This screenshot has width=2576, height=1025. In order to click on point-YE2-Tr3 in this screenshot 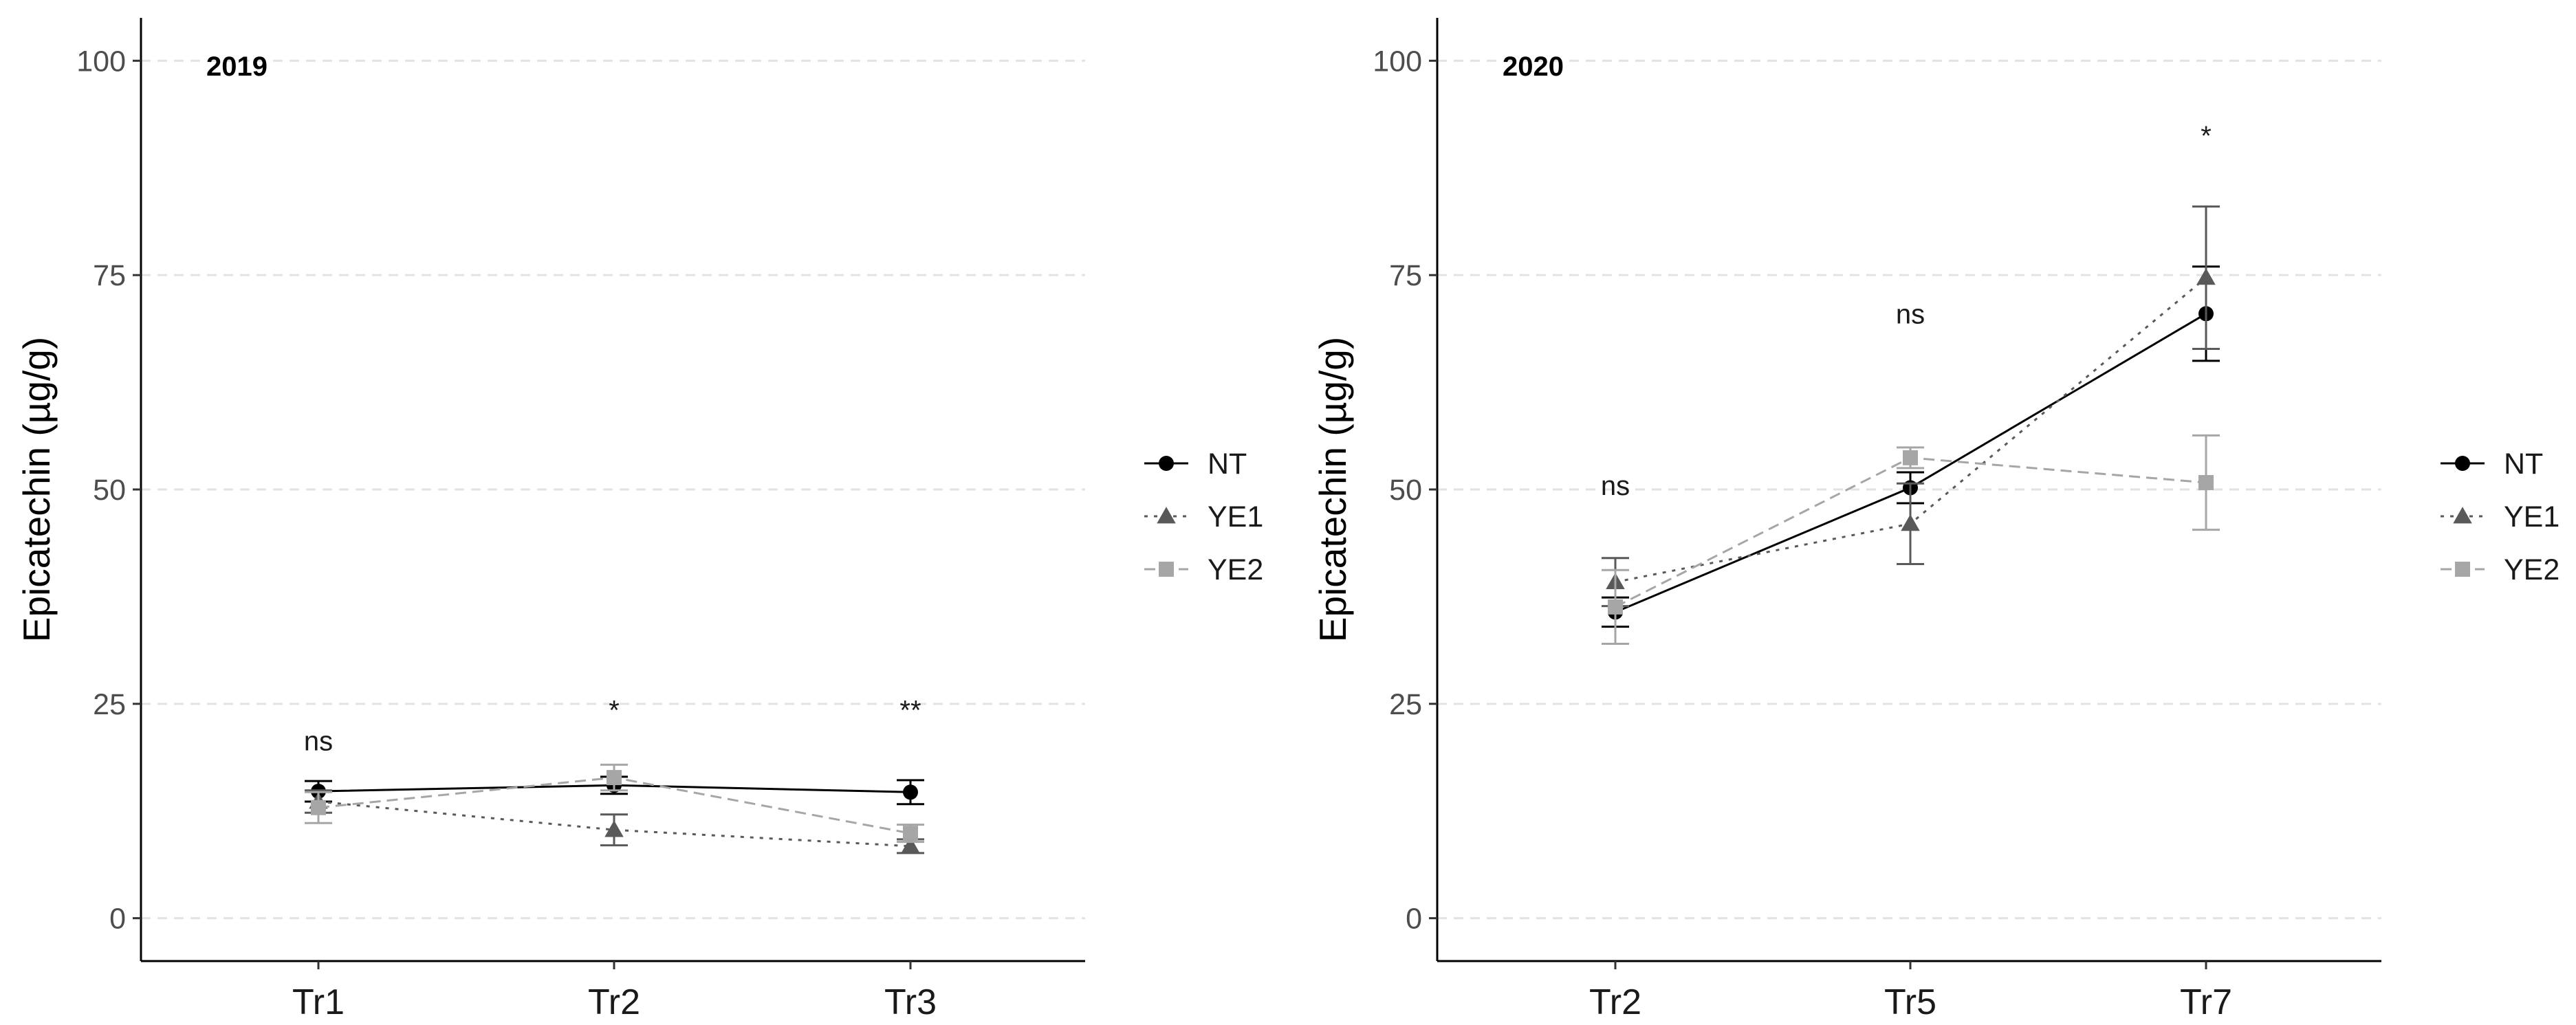, I will do `click(910, 834)`.